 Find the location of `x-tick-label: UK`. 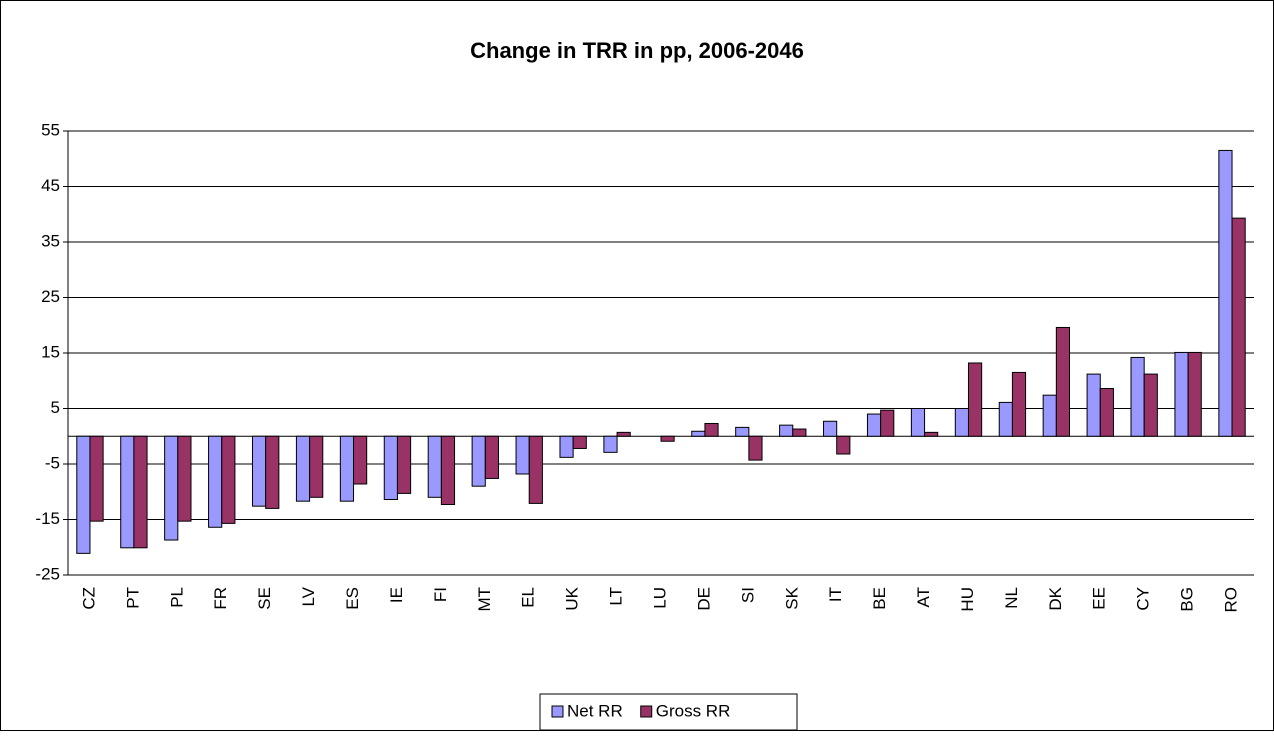

x-tick-label: UK is located at coordinates (572, 598).